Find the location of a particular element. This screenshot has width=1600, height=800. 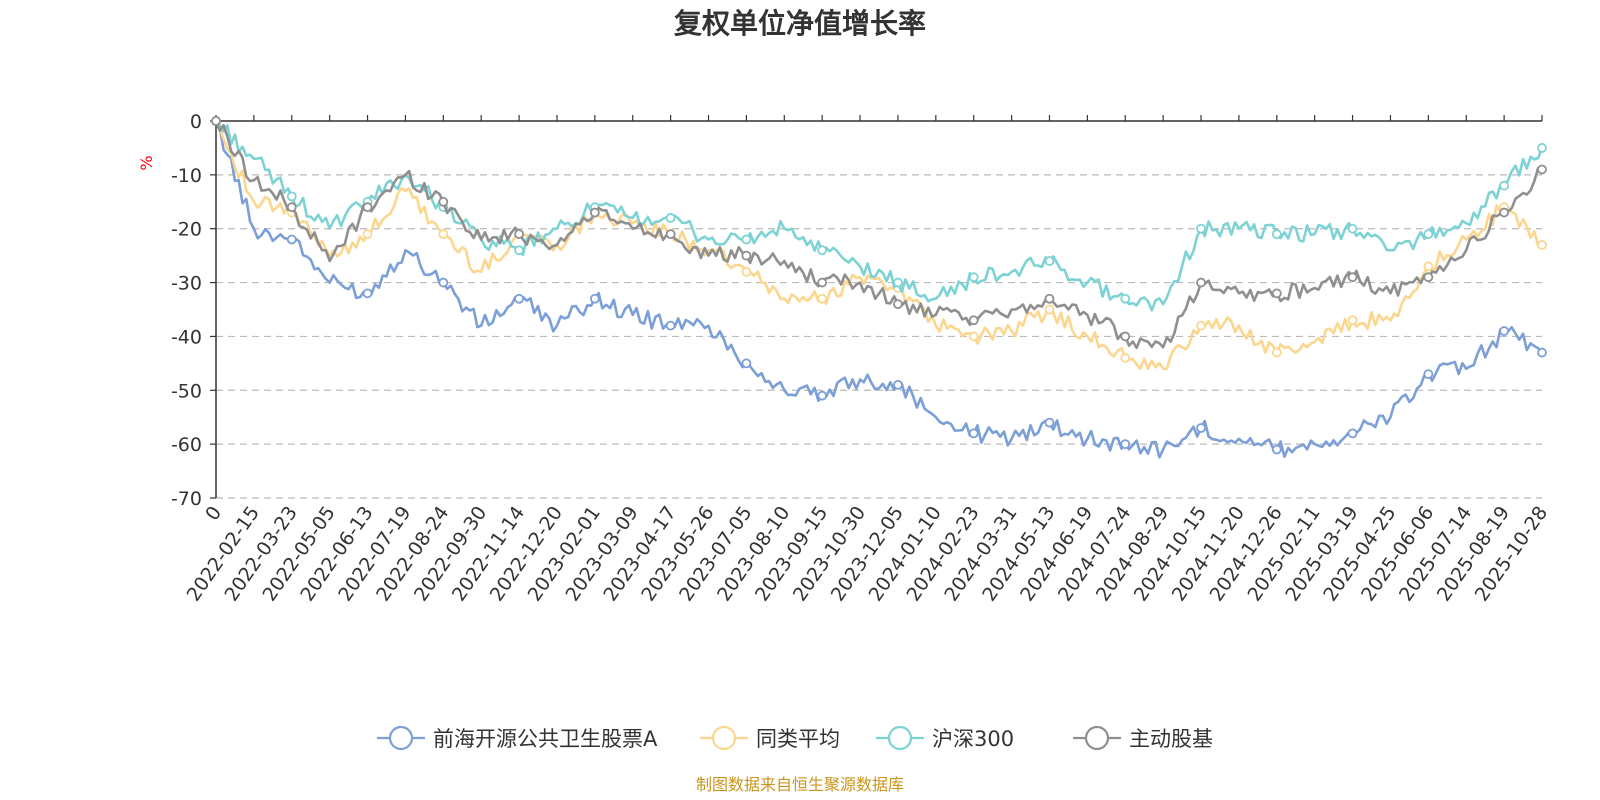

y-tick-label: -70 is located at coordinates (186, 499).